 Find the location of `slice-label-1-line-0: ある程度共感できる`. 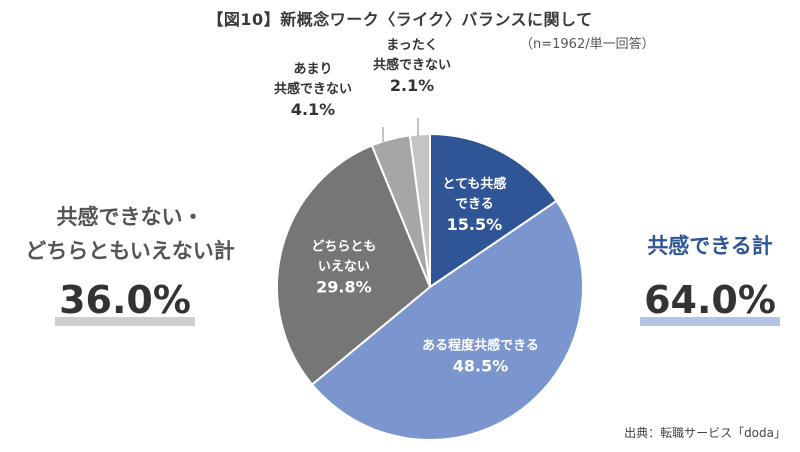

slice-label-1-line-0: ある程度共感できる is located at coordinates (480, 345).